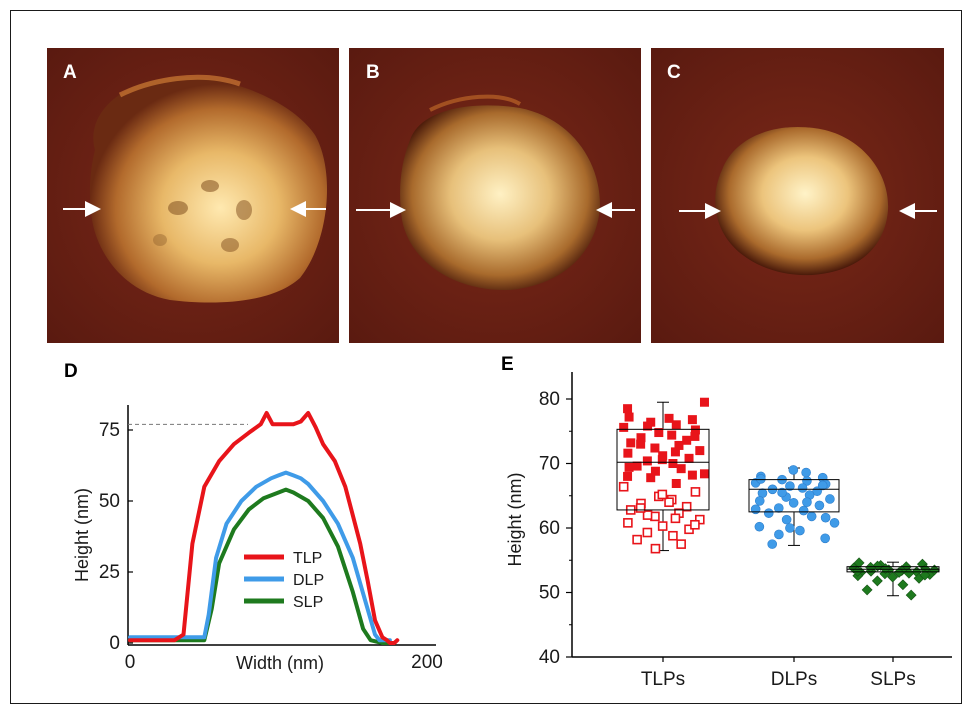 The image size is (973, 713). What do you see at coordinates (549, 657) in the screenshot?
I see `y-tick-label-e: 40` at bounding box center [549, 657].